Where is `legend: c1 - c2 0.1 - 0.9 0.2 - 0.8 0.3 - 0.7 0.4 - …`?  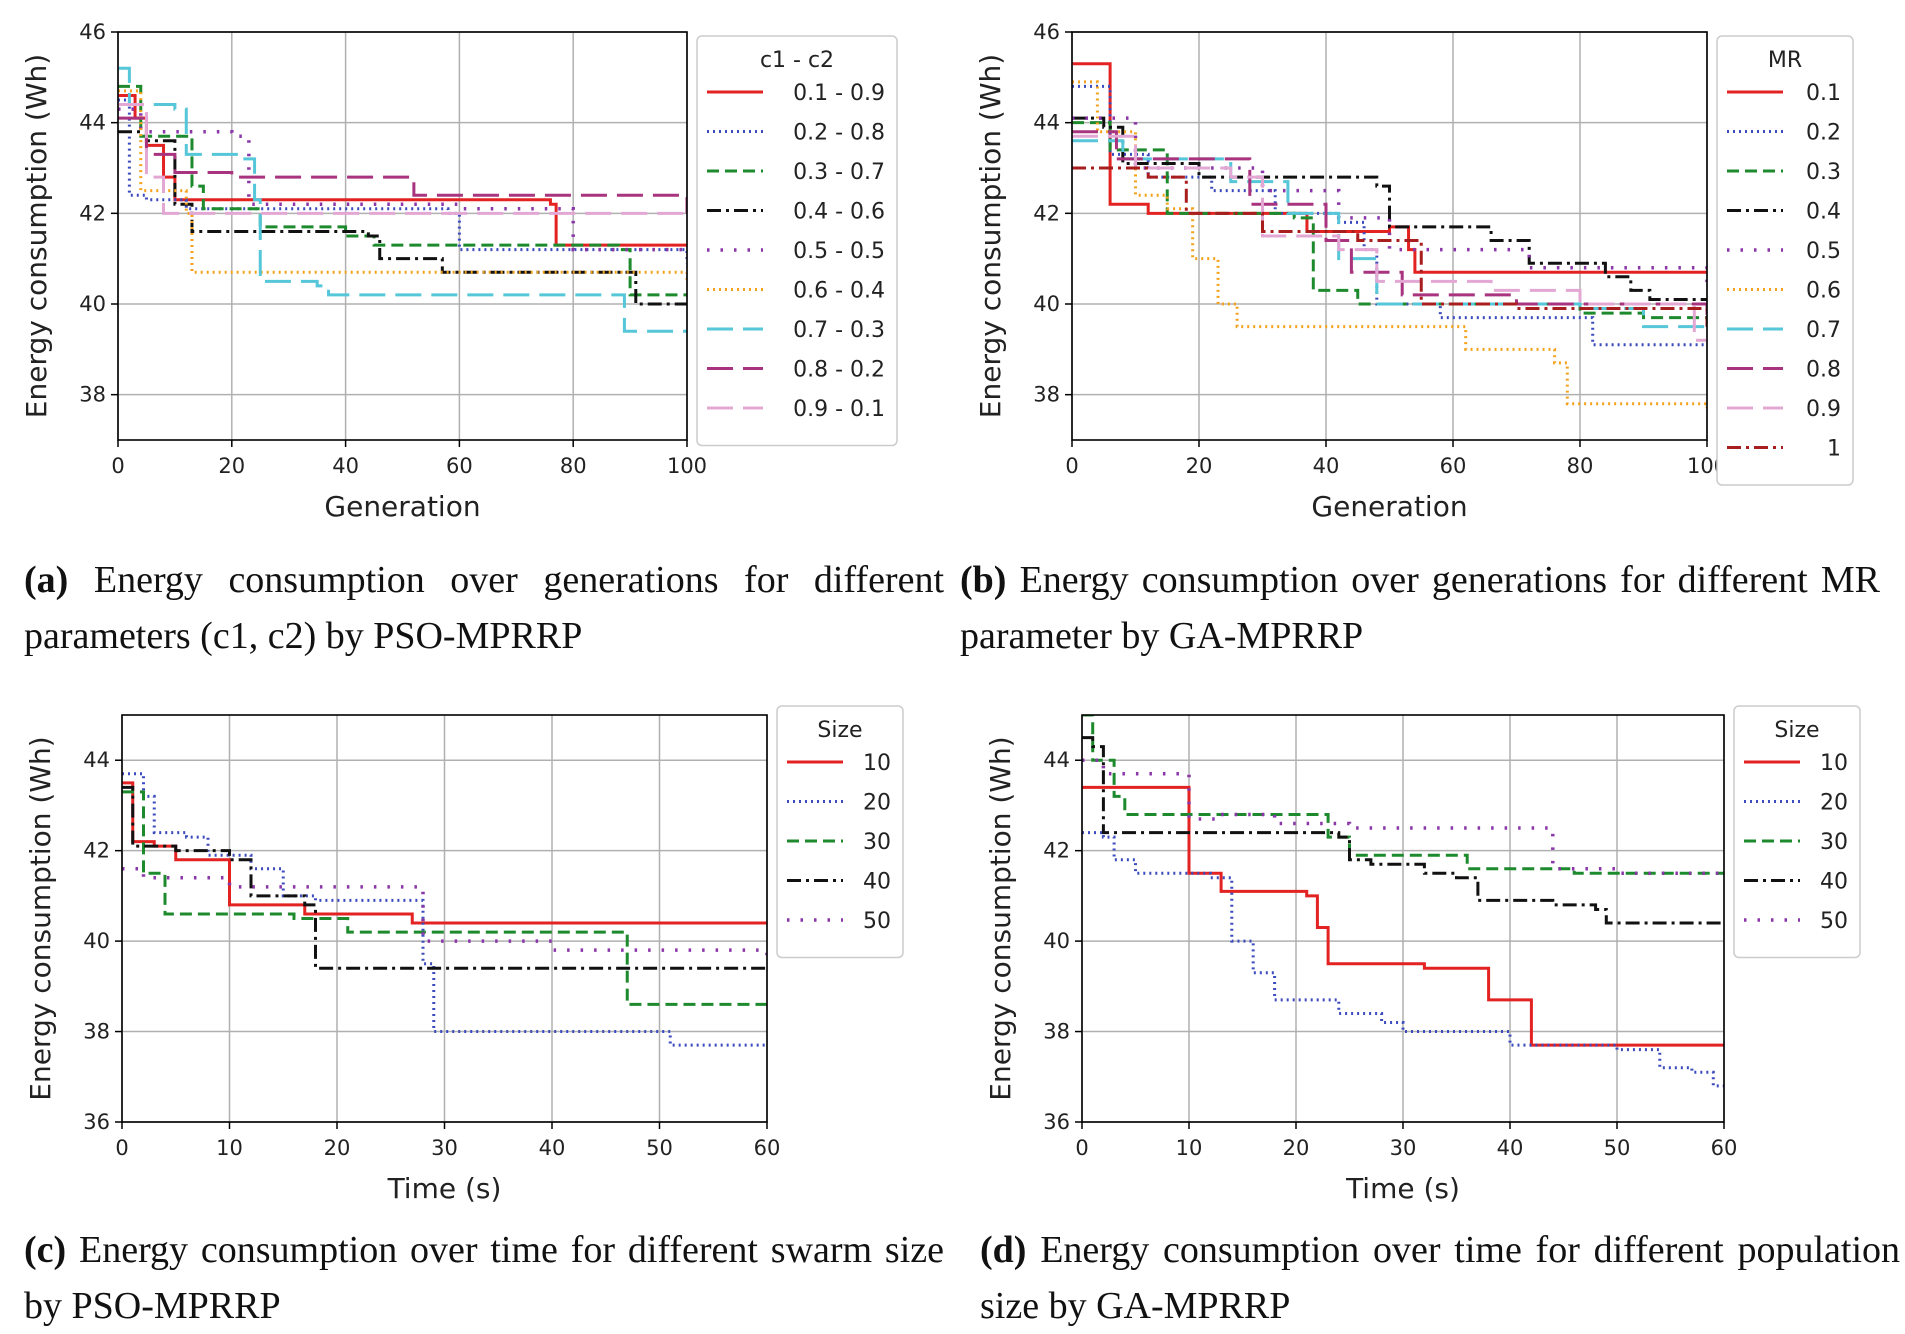
legend: c1 - c2 0.1 - 0.9 0.2 - 0.8 0.3 - 0.7 0.4 - … is located at coordinates (797, 241).